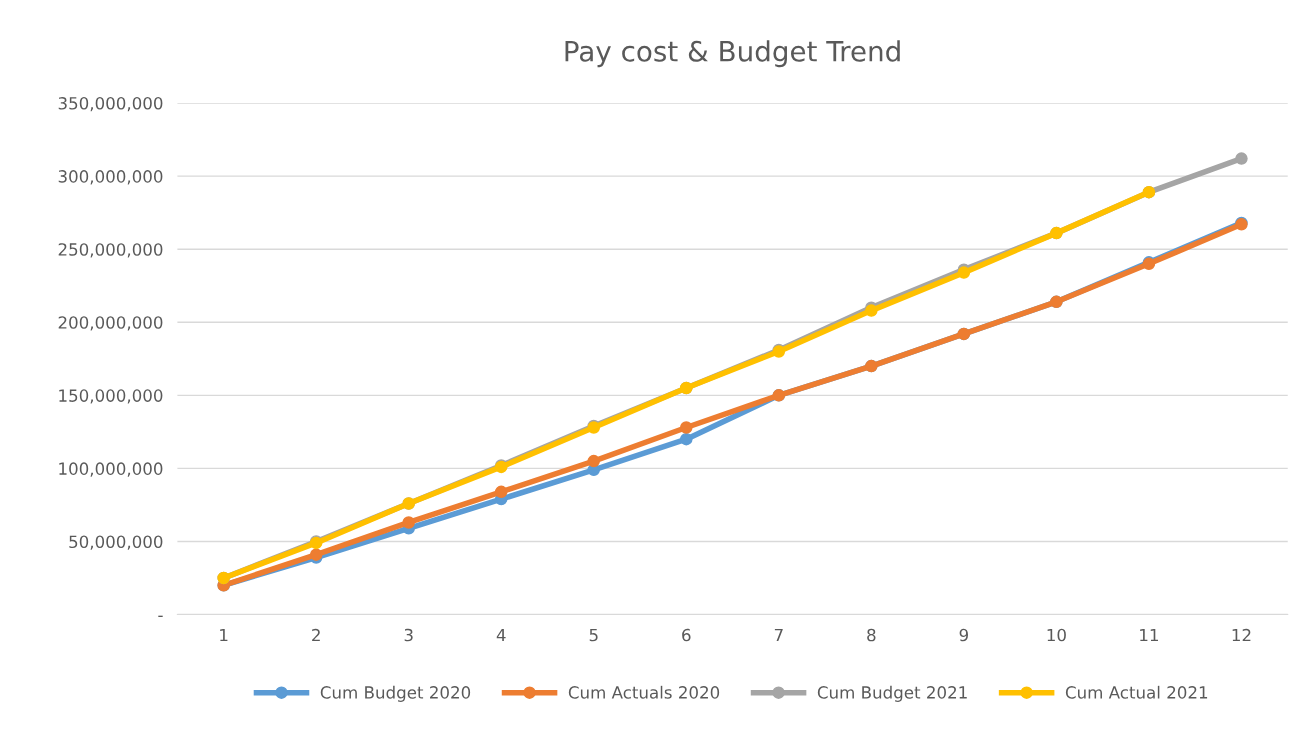  I want to click on legend-label: Cum Budget 2021, so click(892, 693).